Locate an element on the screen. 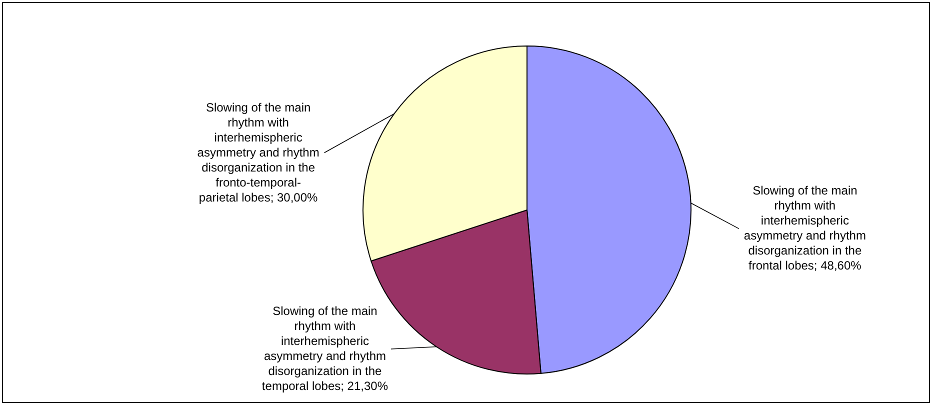 This screenshot has width=931, height=404. slice-label: Slowing of the main rhythm with interhemispheric asymmetry and rhythm disorganization in the frontal lobes; 48,60% is located at coordinates (805, 228).